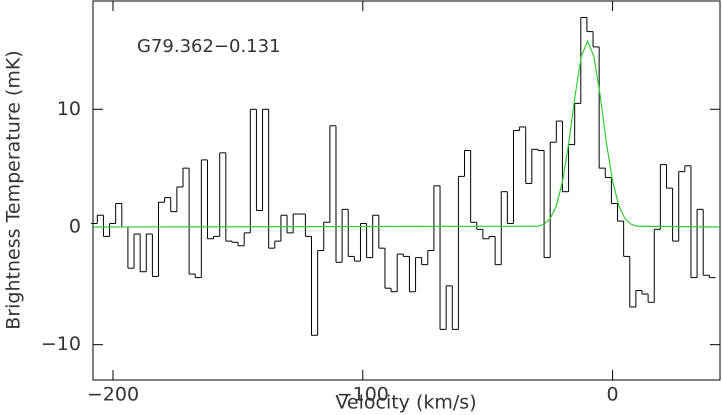 Image resolution: width=722 pixels, height=415 pixels. I want to click on y-tick-label: −10, so click(61, 344).